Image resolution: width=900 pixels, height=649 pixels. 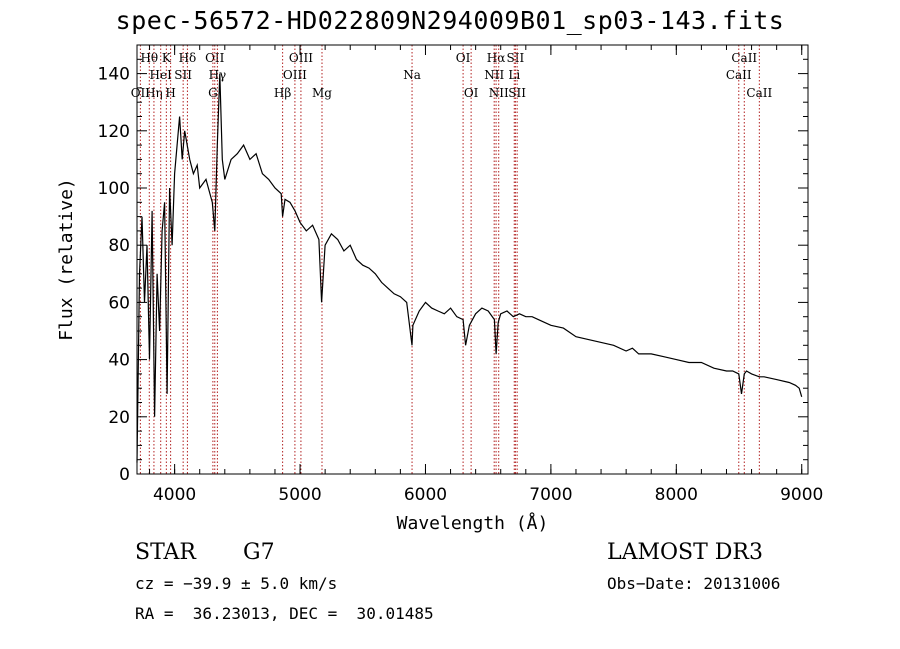 What do you see at coordinates (499, 93) in the screenshot?
I see `line-label-20: NII` at bounding box center [499, 93].